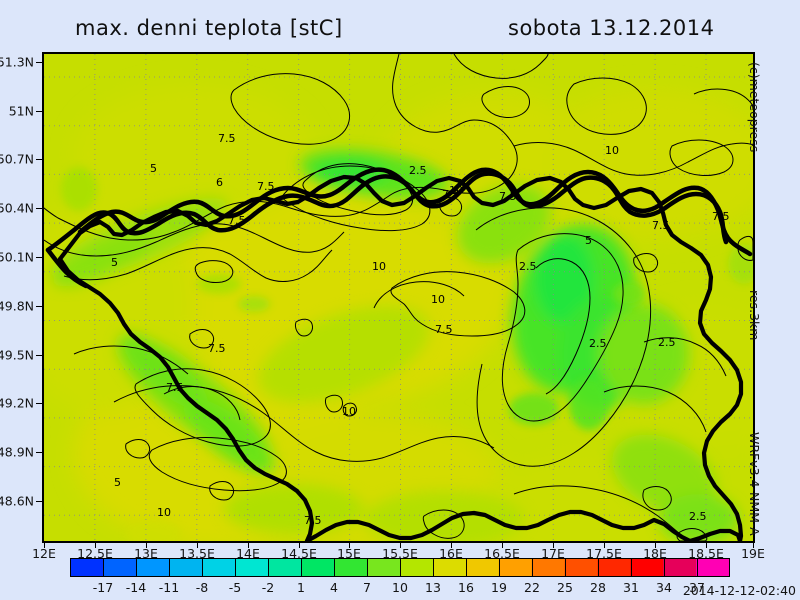 The image size is (800, 600). What do you see at coordinates (103, 587) in the screenshot?
I see `colorbar-tick-label: -17` at bounding box center [103, 587].